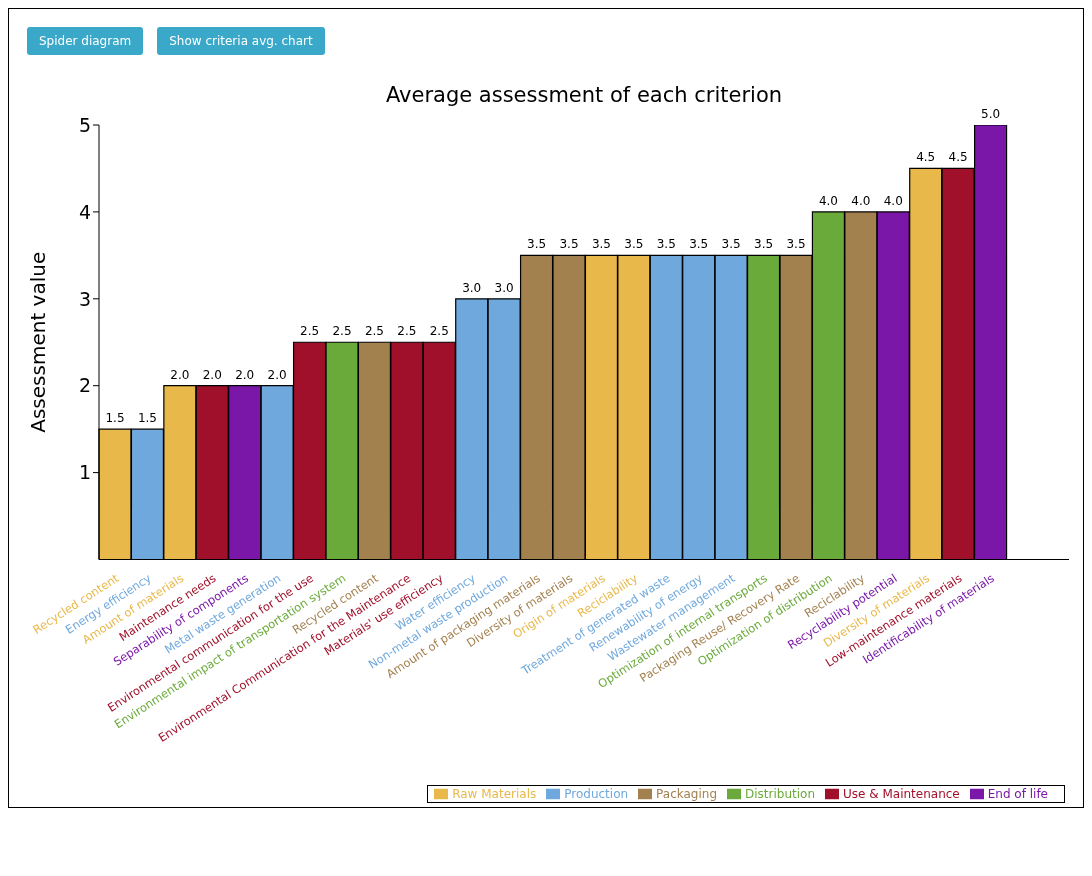  What do you see at coordinates (584, 95) in the screenshot?
I see `chart-title: Average assessment of each criterion` at bounding box center [584, 95].